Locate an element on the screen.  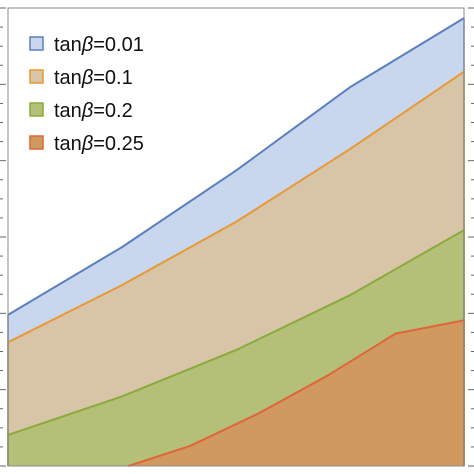
legend-label-1: tanβ=0.1 is located at coordinates (93, 78).